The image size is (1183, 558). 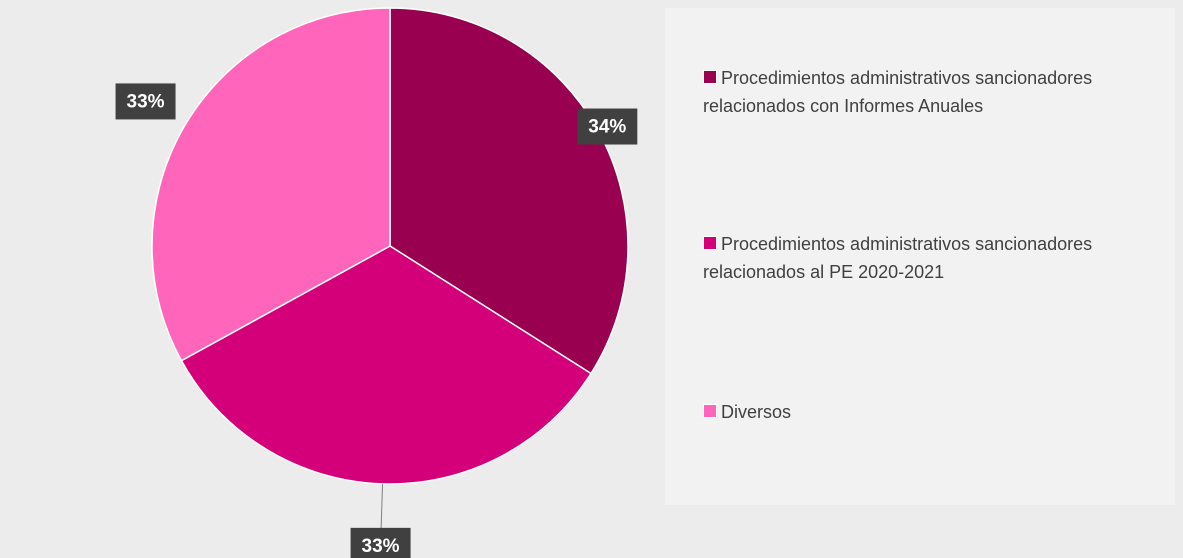 I want to click on legend-label: Diversos, so click(x=756, y=412).